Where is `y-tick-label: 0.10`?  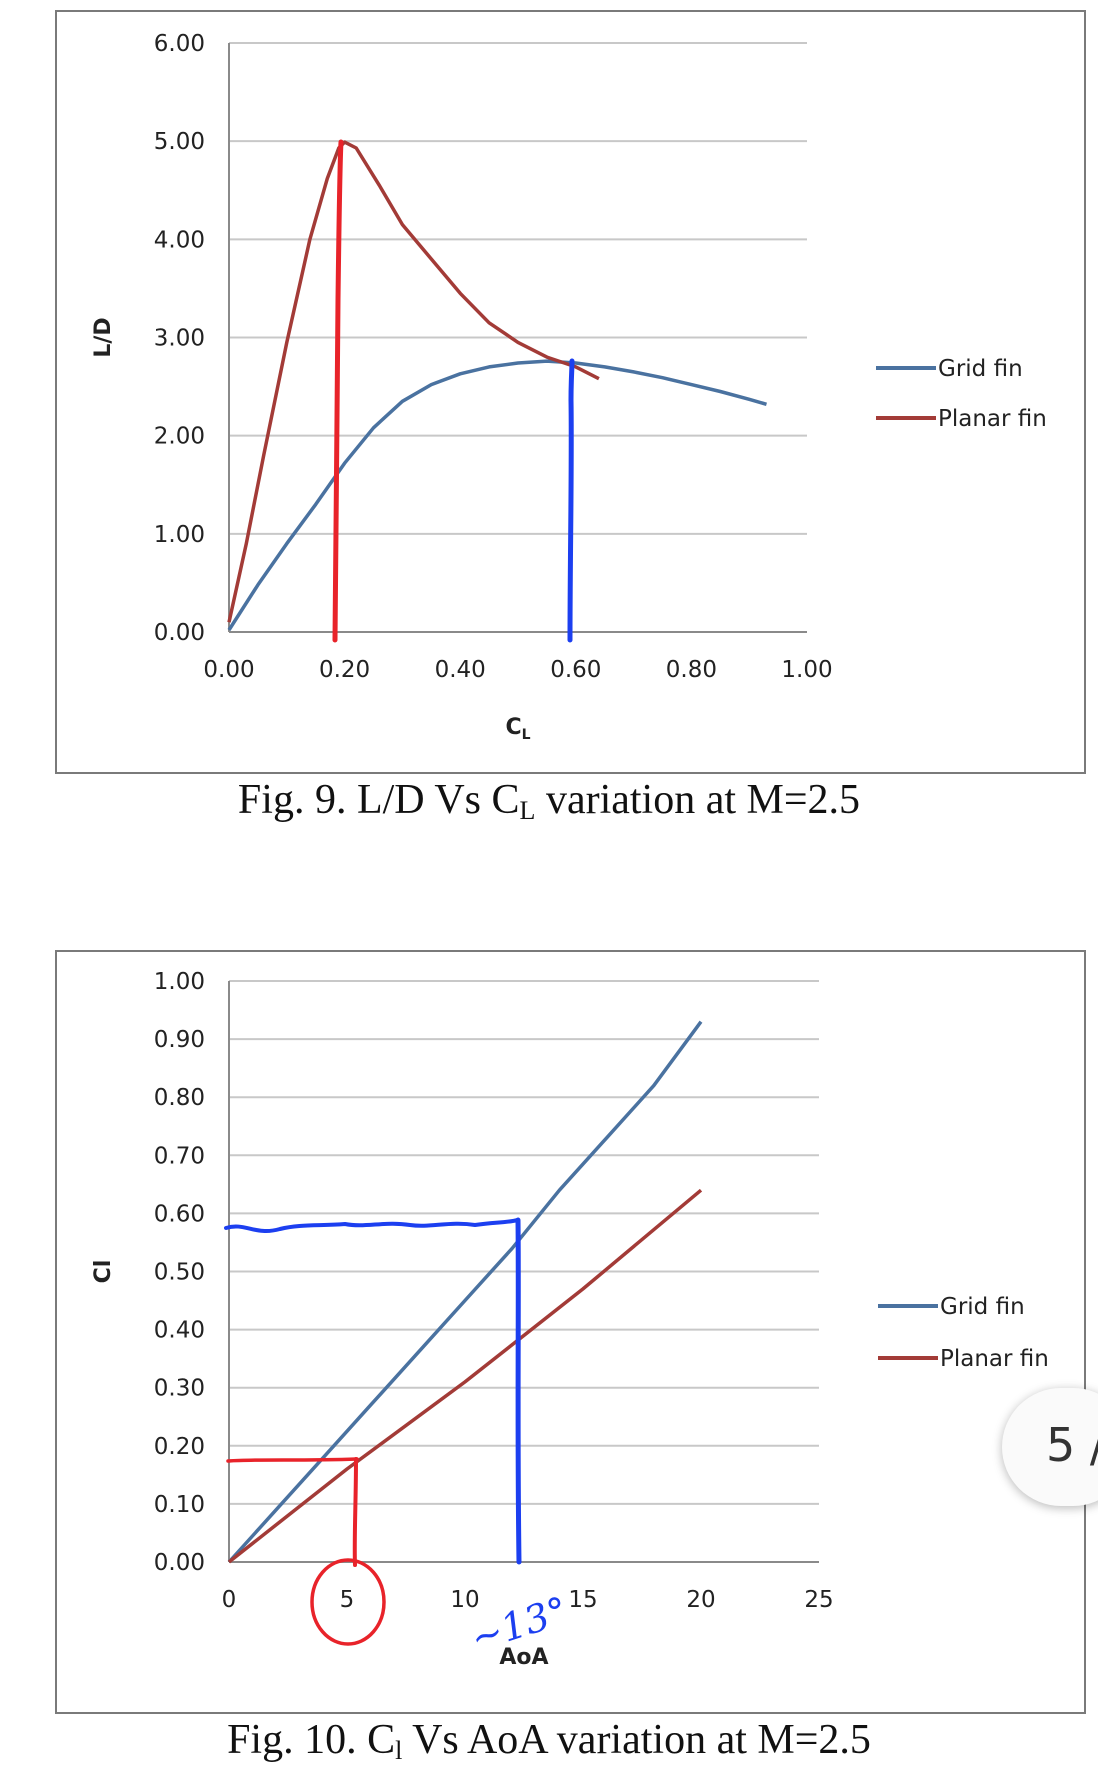 y-tick-label: 0.10 is located at coordinates (179, 1505).